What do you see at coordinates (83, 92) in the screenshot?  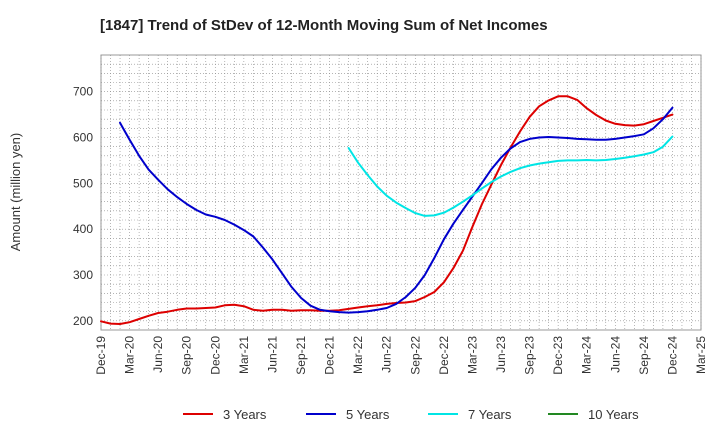 I see `y-tick-label: 700` at bounding box center [83, 92].